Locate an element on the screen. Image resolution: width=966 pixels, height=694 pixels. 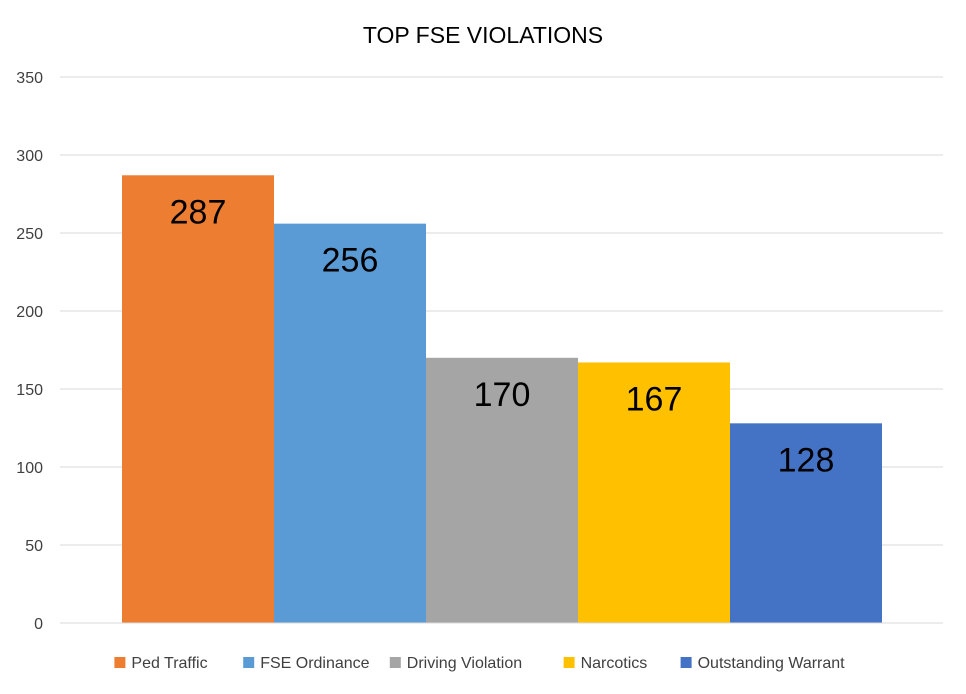
legend-label: Narcotics is located at coordinates (614, 663).